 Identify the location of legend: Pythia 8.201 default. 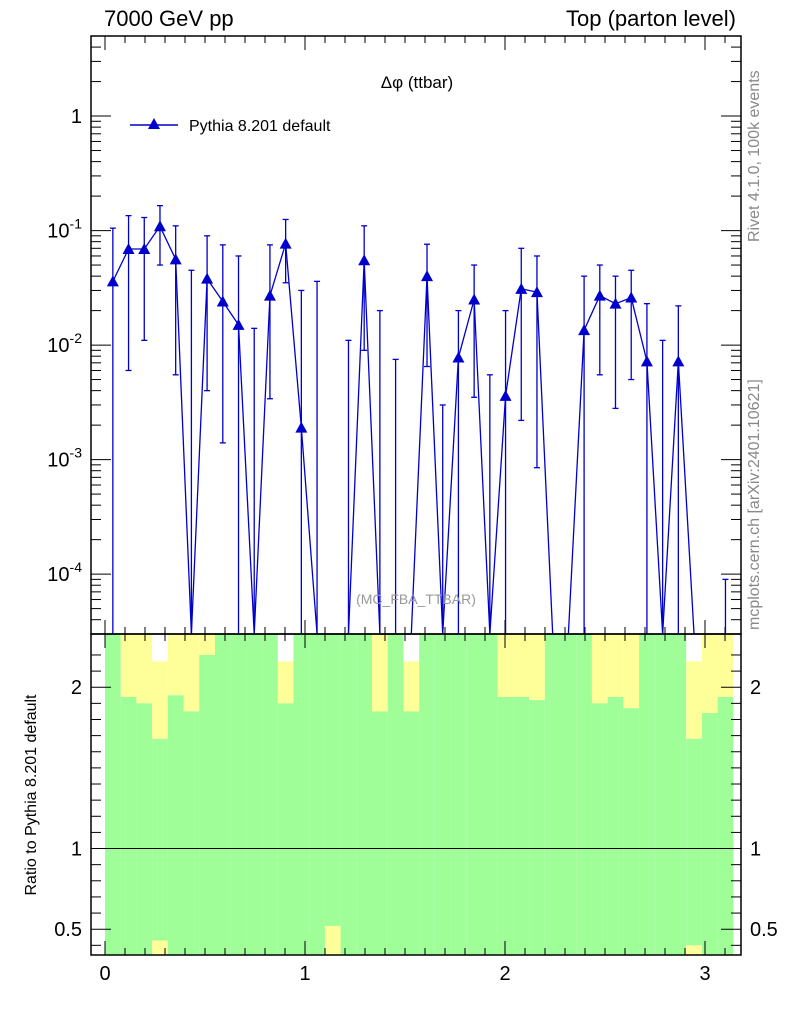
(230, 126).